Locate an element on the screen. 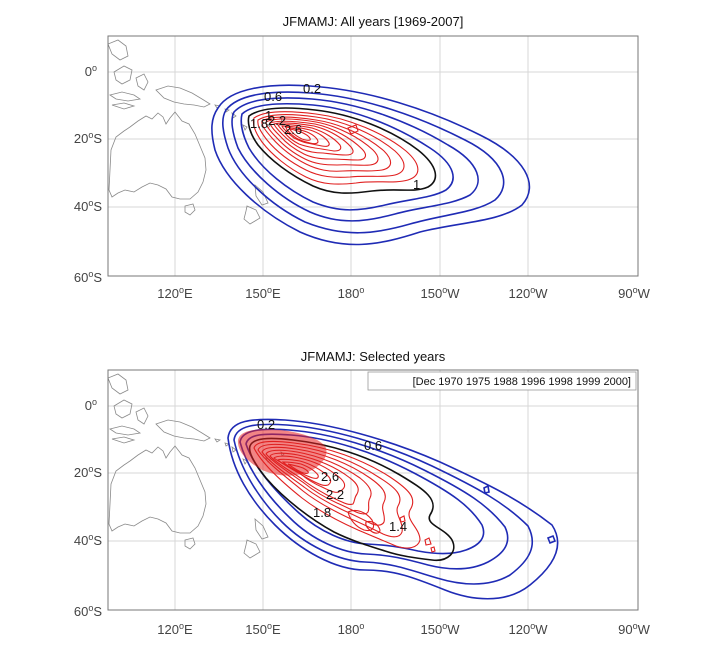 Image resolution: width=720 pixels, height=657 pixels. panel-1-black-contour is located at coordinates (342, 150).